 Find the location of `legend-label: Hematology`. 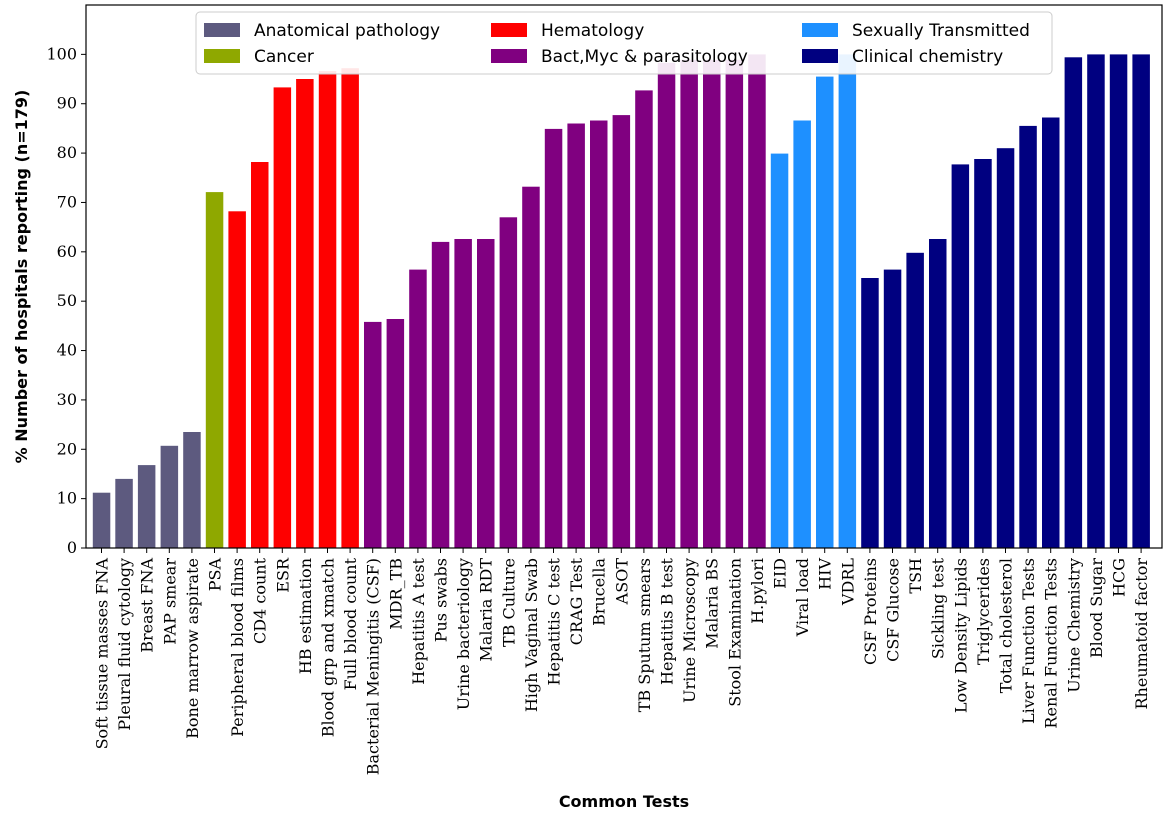

legend-label: Hematology is located at coordinates (592, 31).